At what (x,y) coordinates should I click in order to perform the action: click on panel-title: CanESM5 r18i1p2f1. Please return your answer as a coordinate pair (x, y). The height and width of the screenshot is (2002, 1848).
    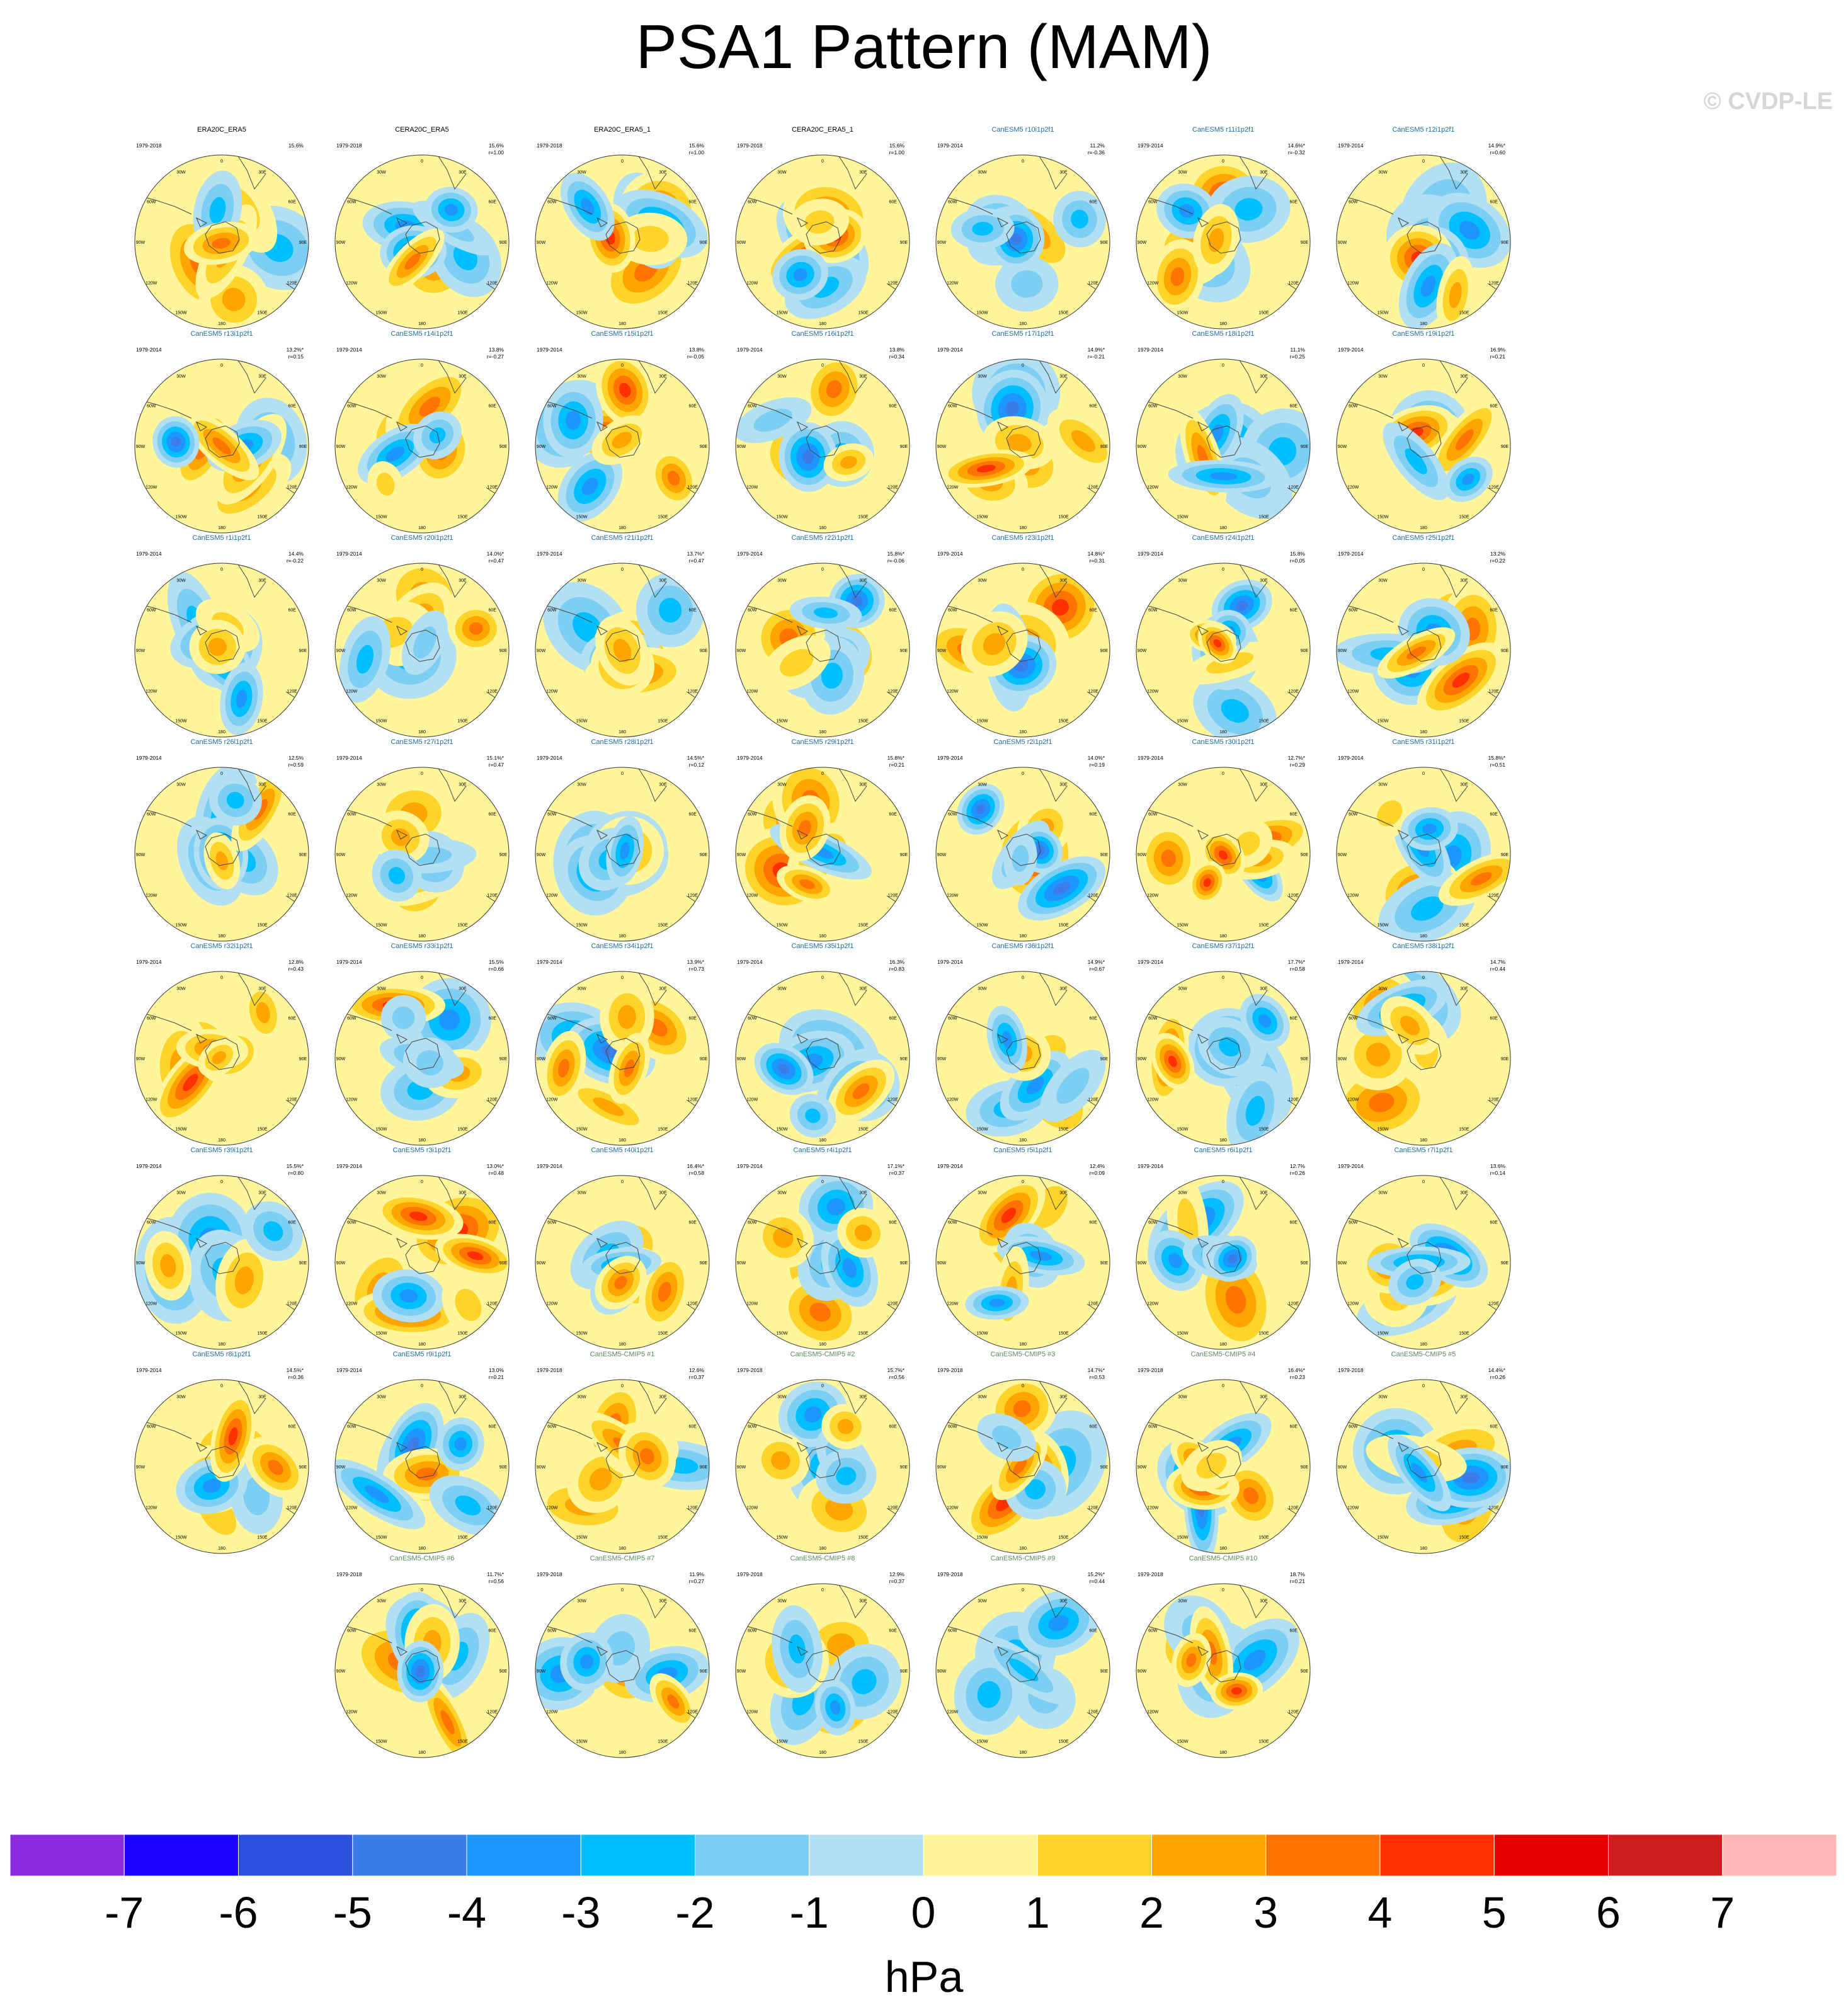
    Looking at the image, I should click on (1223, 334).